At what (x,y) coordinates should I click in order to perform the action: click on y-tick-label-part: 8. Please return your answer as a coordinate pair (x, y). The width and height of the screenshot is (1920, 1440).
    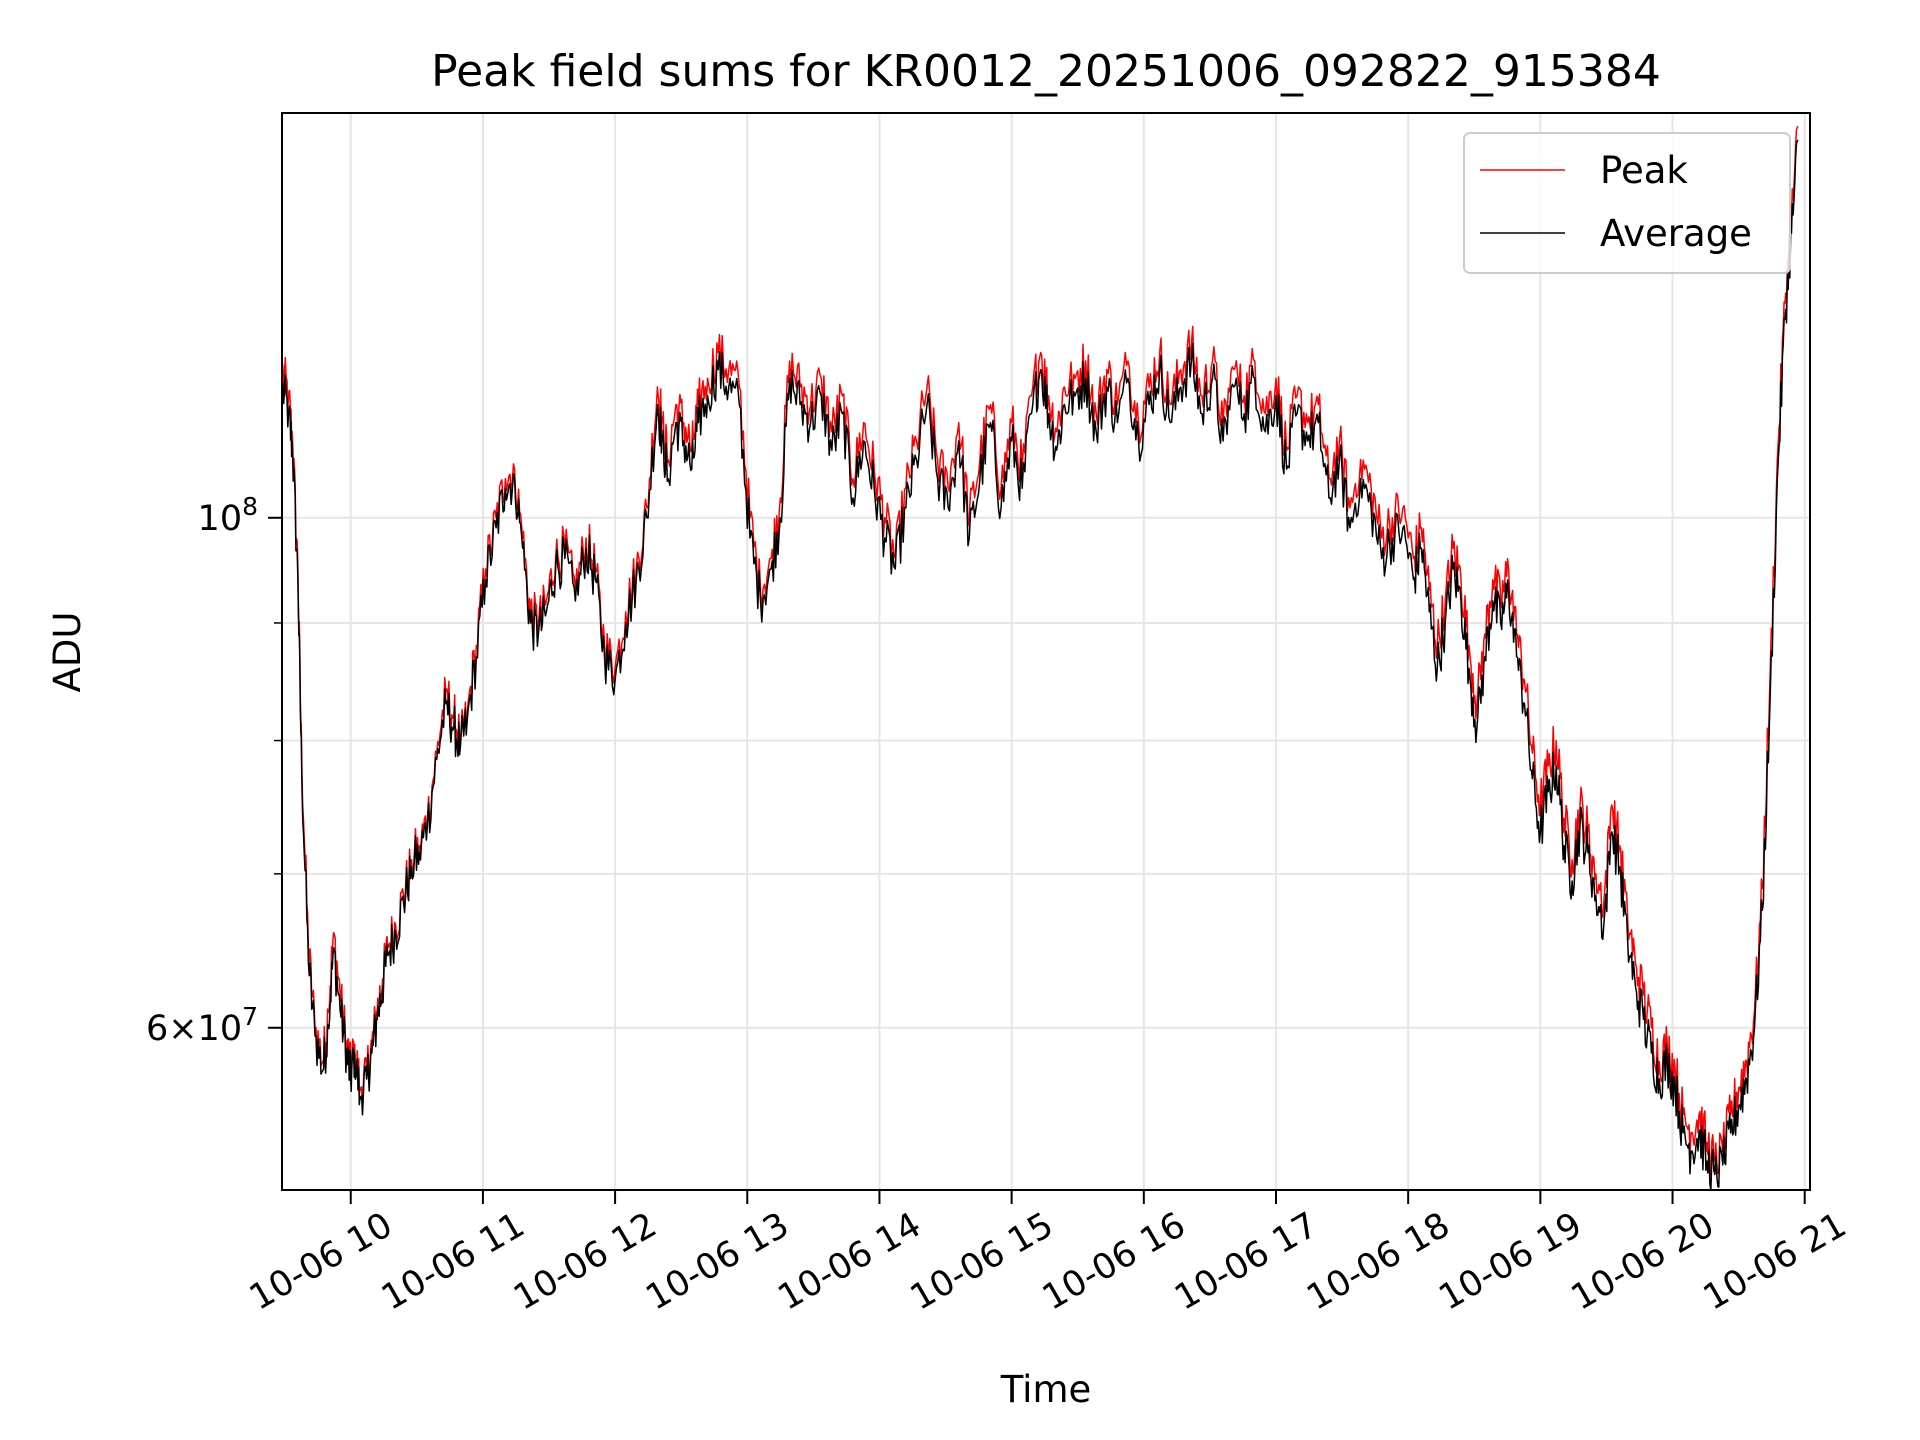
    Looking at the image, I should click on (250, 506).